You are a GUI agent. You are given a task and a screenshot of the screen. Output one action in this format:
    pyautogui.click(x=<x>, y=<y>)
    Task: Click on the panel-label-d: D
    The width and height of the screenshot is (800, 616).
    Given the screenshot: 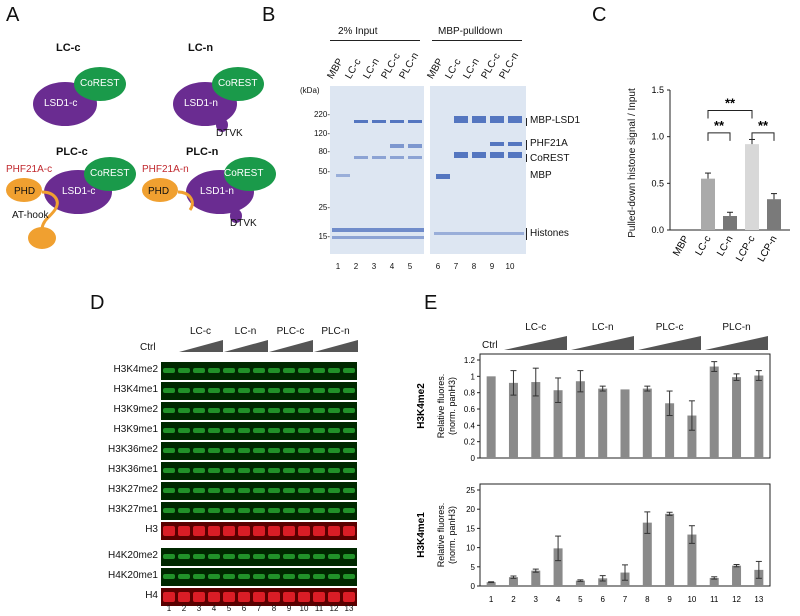 What is the action you would take?
    pyautogui.click(x=97, y=303)
    